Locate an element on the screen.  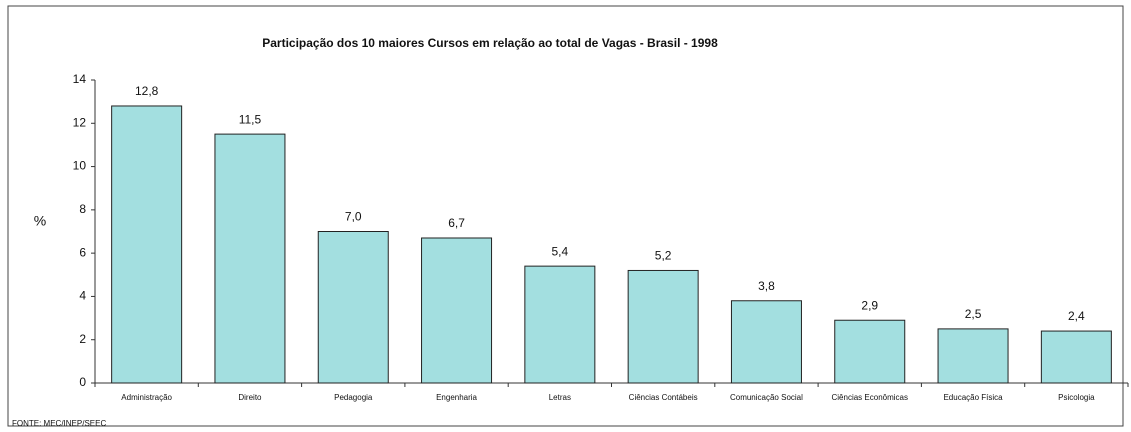
x-tick-label: Letras is located at coordinates (560, 397).